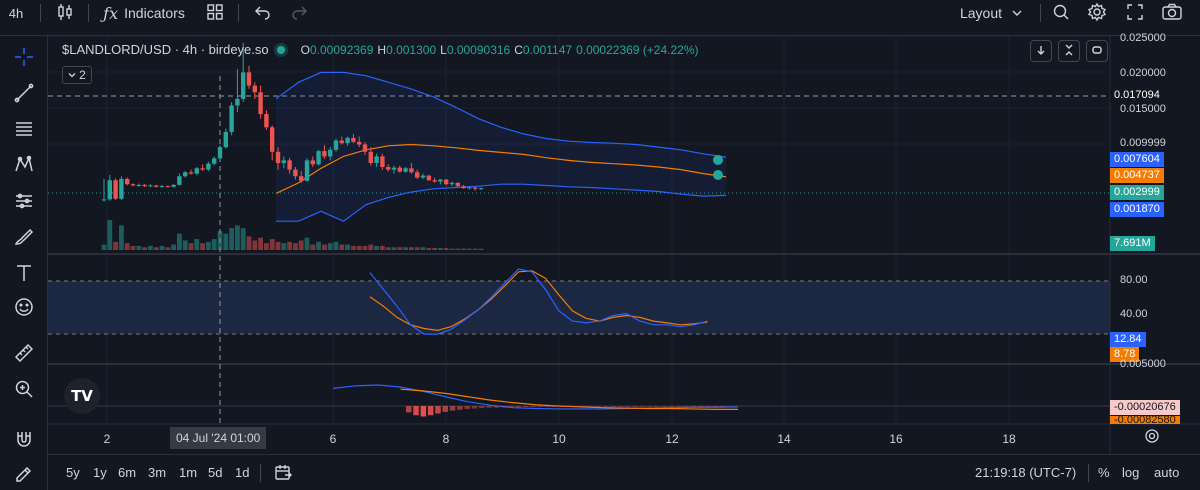  I want to click on layout-label: Layout, so click(981, 13).